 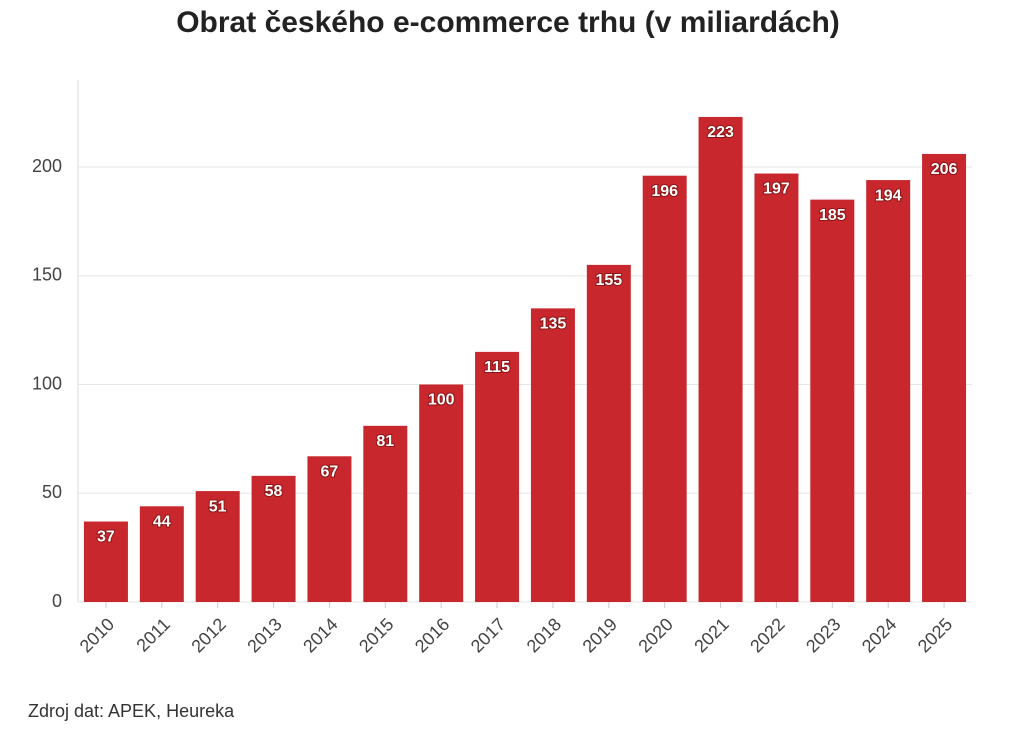 I want to click on value-label: 185, so click(x=832, y=215).